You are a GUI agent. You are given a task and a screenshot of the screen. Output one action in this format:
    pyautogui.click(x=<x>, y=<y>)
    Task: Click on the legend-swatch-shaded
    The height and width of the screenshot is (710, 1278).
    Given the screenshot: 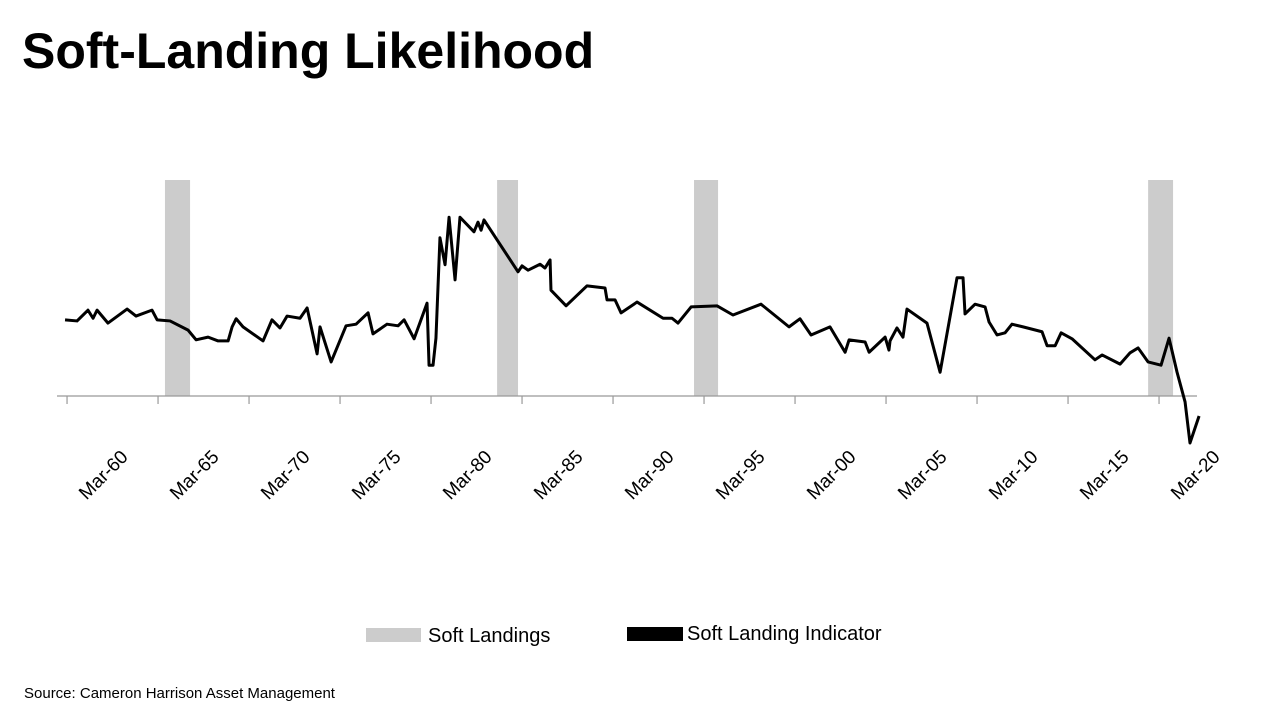 What is the action you would take?
    pyautogui.click(x=393, y=635)
    